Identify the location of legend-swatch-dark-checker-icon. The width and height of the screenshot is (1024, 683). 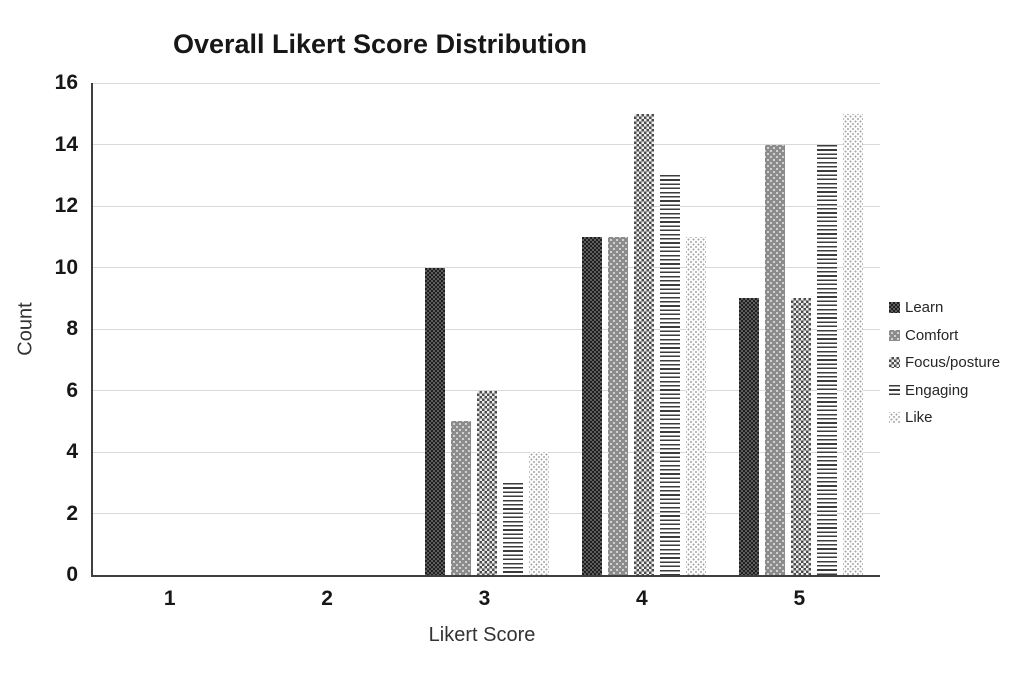
(894, 307).